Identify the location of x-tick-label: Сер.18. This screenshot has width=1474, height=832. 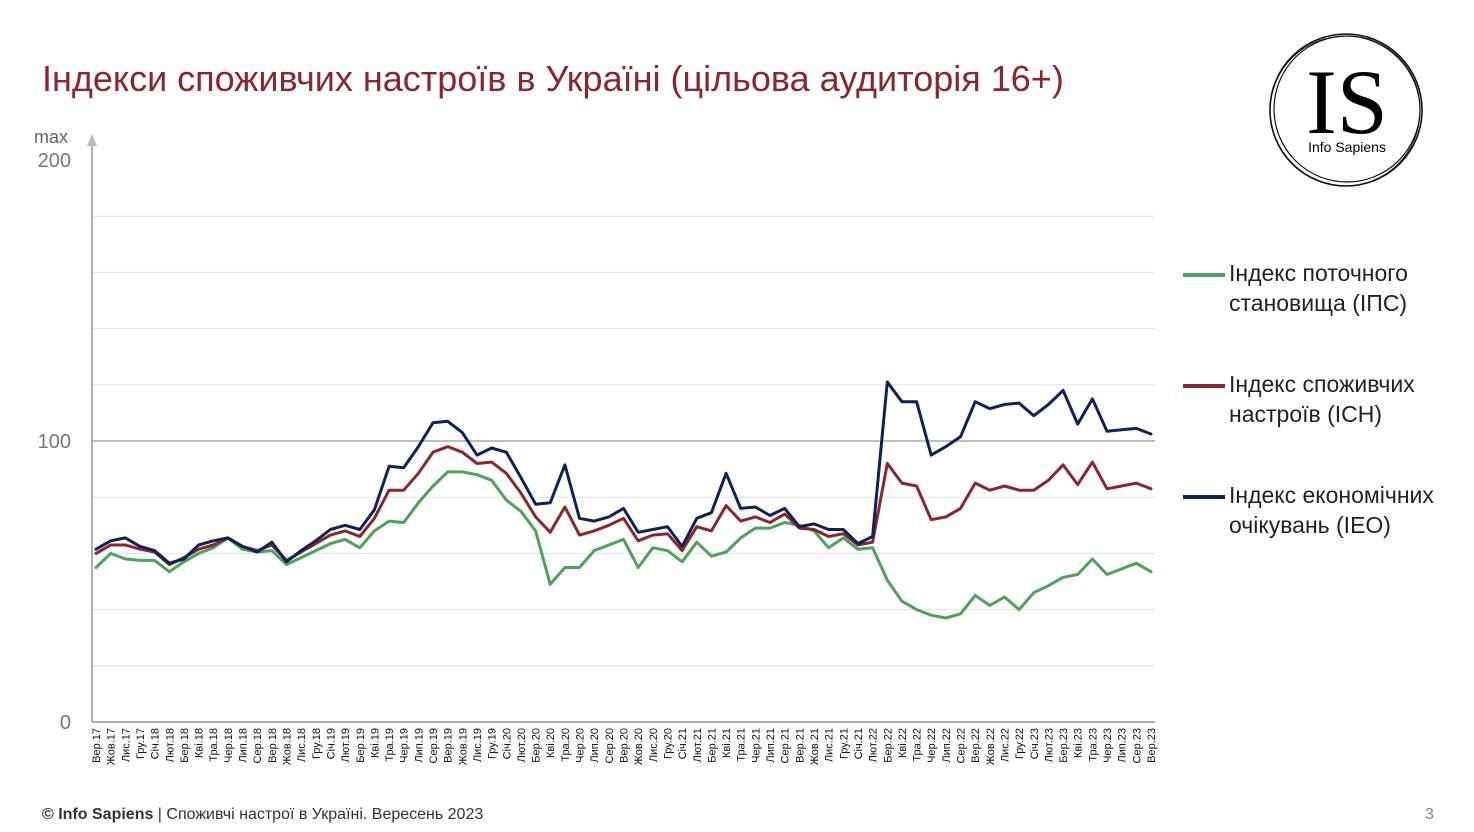
(258, 745).